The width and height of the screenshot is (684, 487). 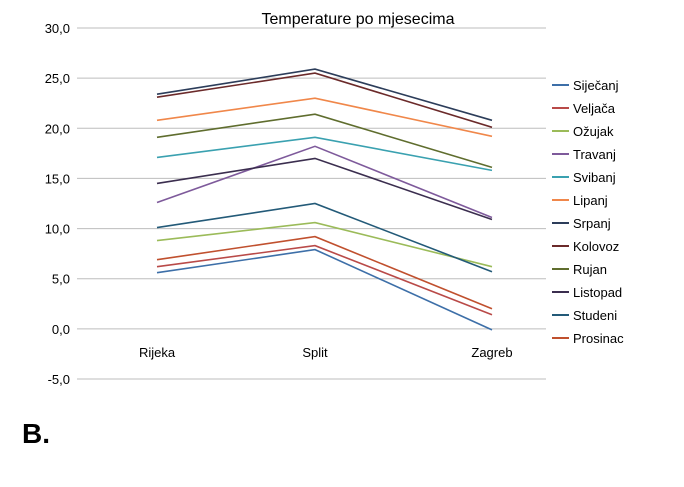 What do you see at coordinates (592, 223) in the screenshot?
I see `legend-label: Srpanj` at bounding box center [592, 223].